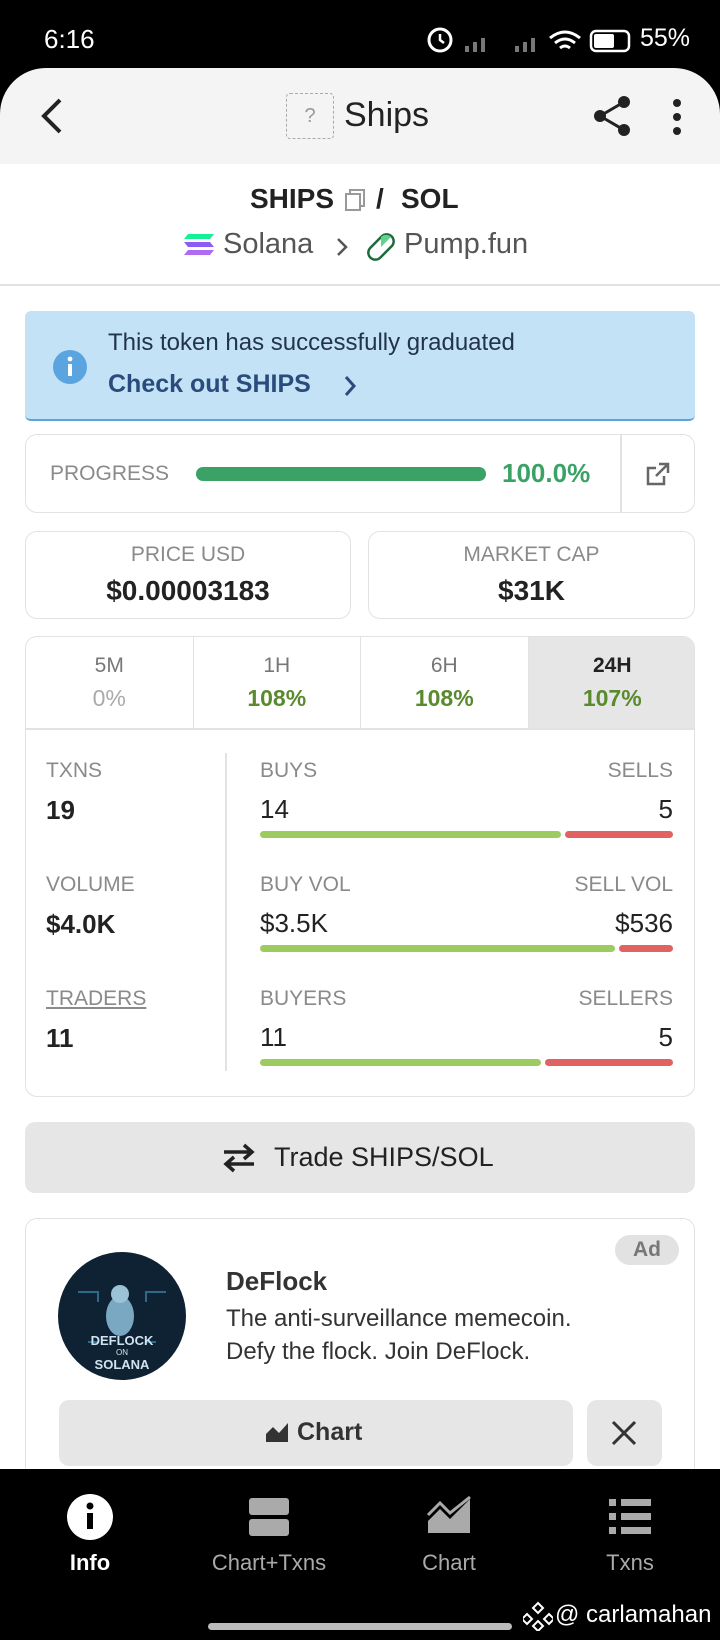 This screenshot has width=720, height=1640. I want to click on progress-fill, so click(341, 474).